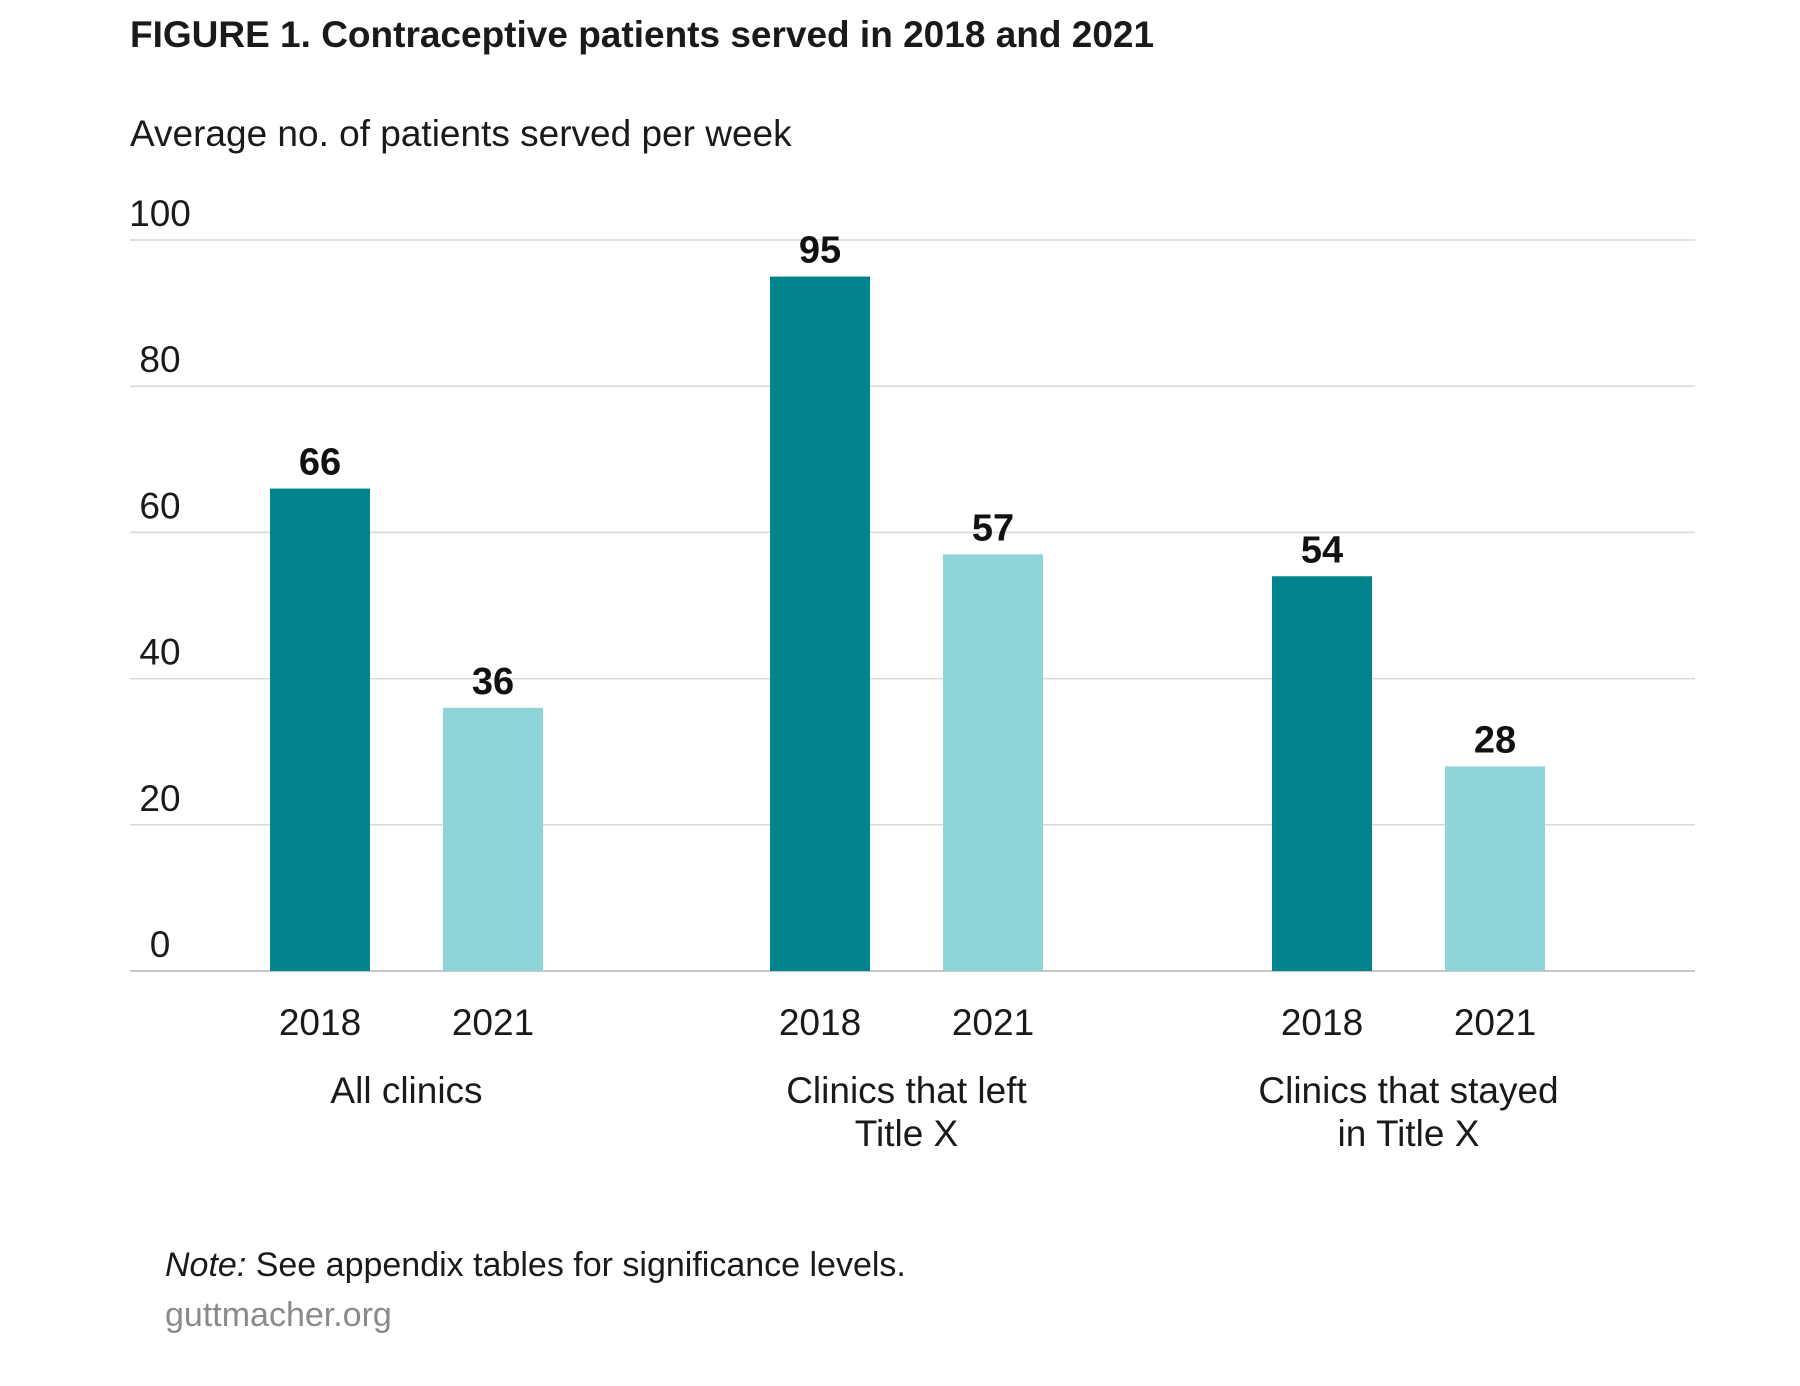  I want to click on source-credit: guttmacher.org, so click(278, 1315).